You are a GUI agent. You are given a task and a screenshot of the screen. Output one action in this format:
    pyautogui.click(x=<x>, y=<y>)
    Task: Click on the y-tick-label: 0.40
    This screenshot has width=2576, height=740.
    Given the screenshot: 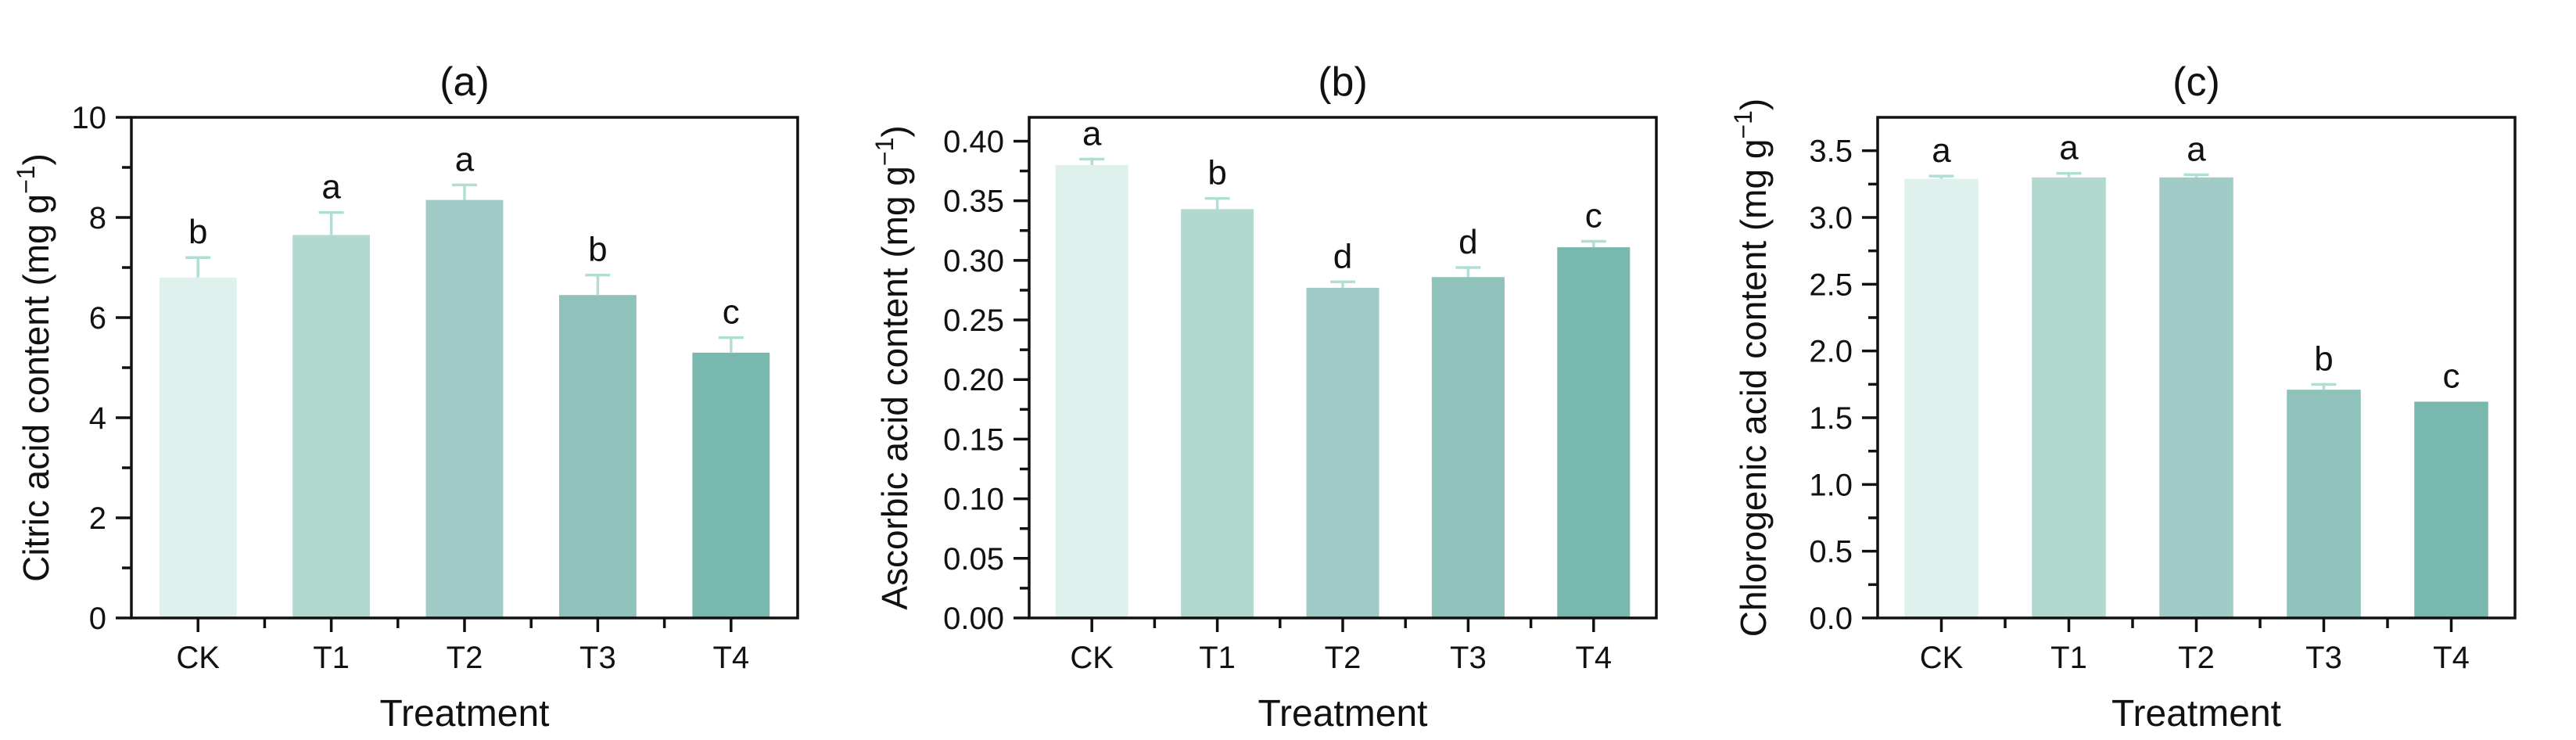 What is the action you would take?
    pyautogui.click(x=973, y=141)
    